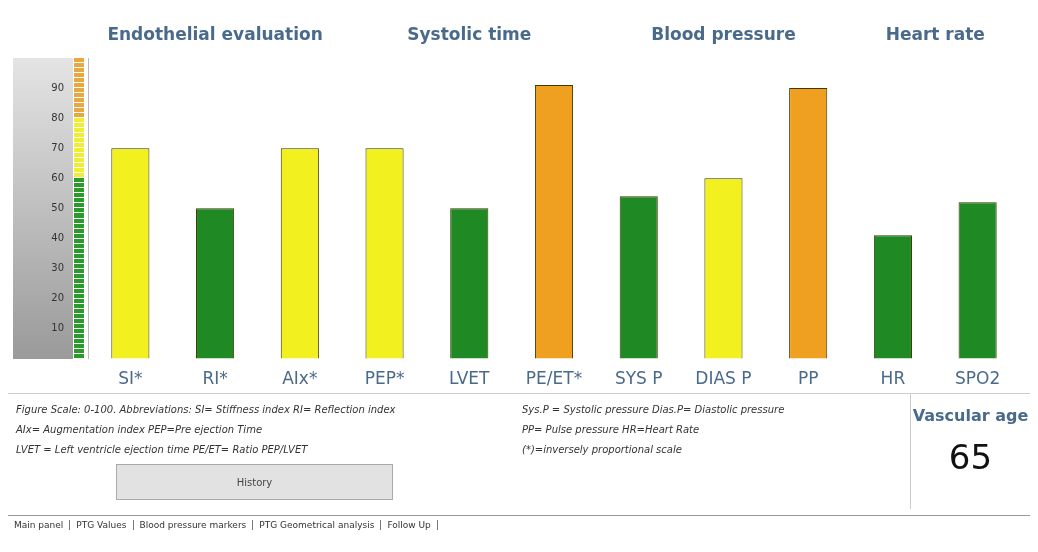 Image resolution: width=1038 pixels, height=552 pixels. I want to click on text: LVET = Left ventricle ejection time PE/ET= Ratio PEP/LVET, so click(162, 449).